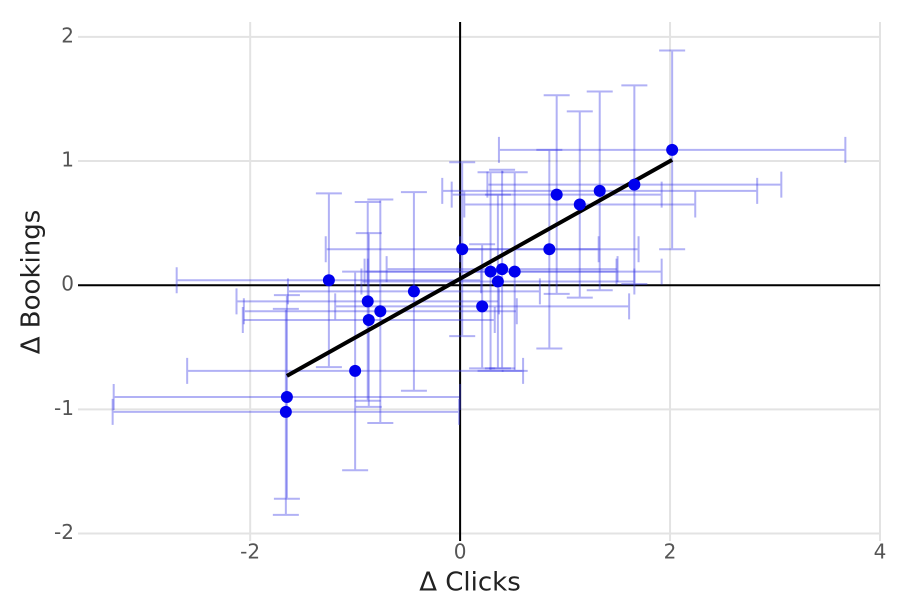  What do you see at coordinates (880, 552) in the screenshot?
I see `x-tick-label: 4` at bounding box center [880, 552].